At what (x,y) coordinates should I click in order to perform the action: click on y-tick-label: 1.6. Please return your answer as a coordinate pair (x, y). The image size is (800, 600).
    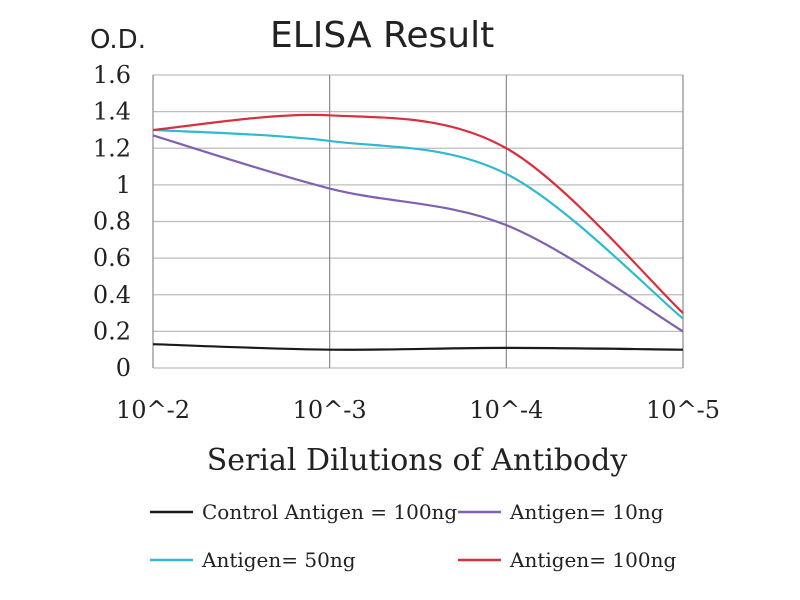
    Looking at the image, I should click on (112, 75).